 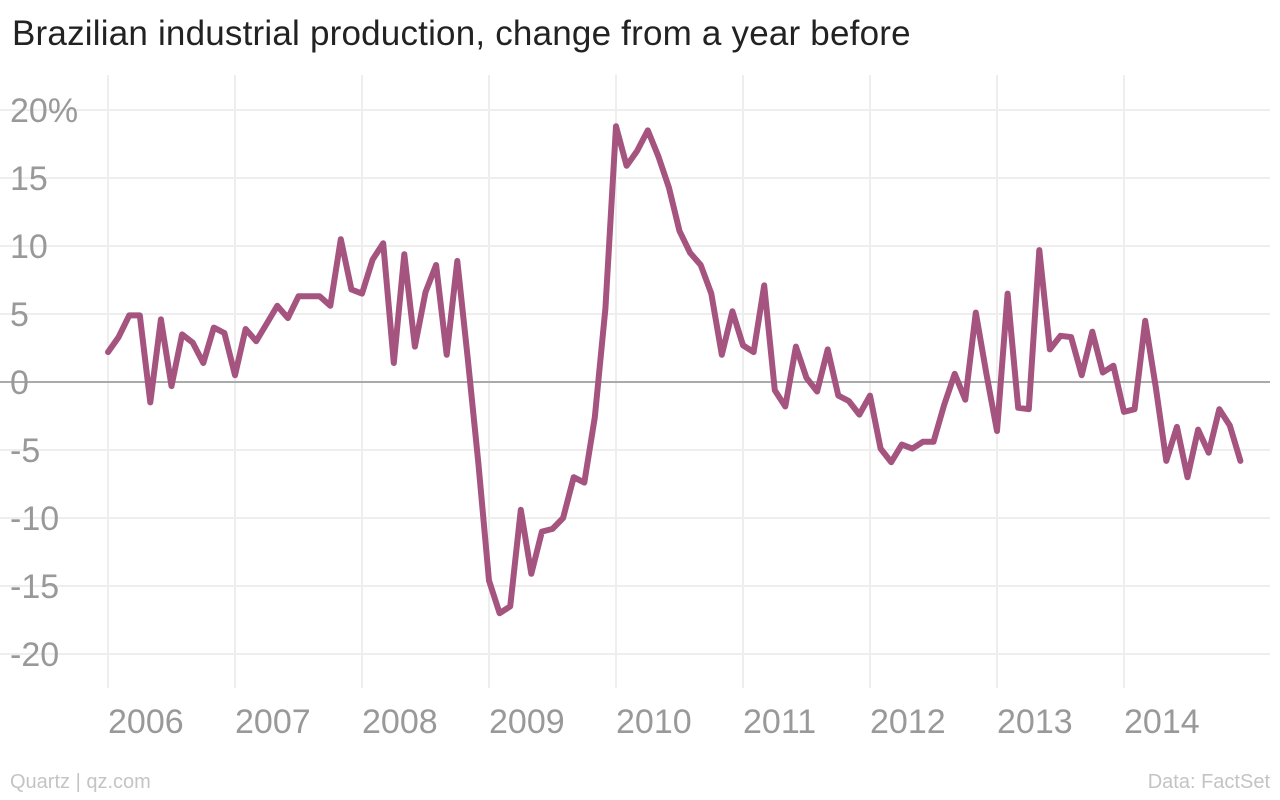 I want to click on y-tick-label: -10, so click(x=34, y=519).